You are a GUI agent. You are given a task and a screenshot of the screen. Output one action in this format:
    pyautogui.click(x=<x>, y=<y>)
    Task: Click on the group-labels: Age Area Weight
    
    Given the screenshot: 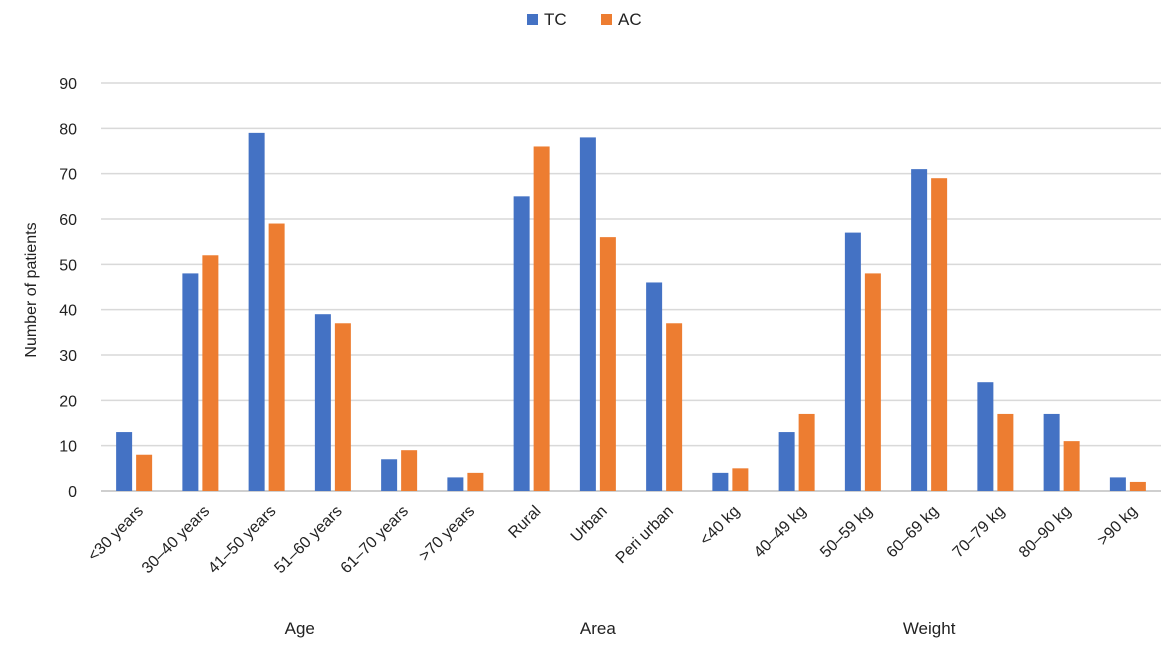 What is the action you would take?
    pyautogui.click(x=620, y=628)
    